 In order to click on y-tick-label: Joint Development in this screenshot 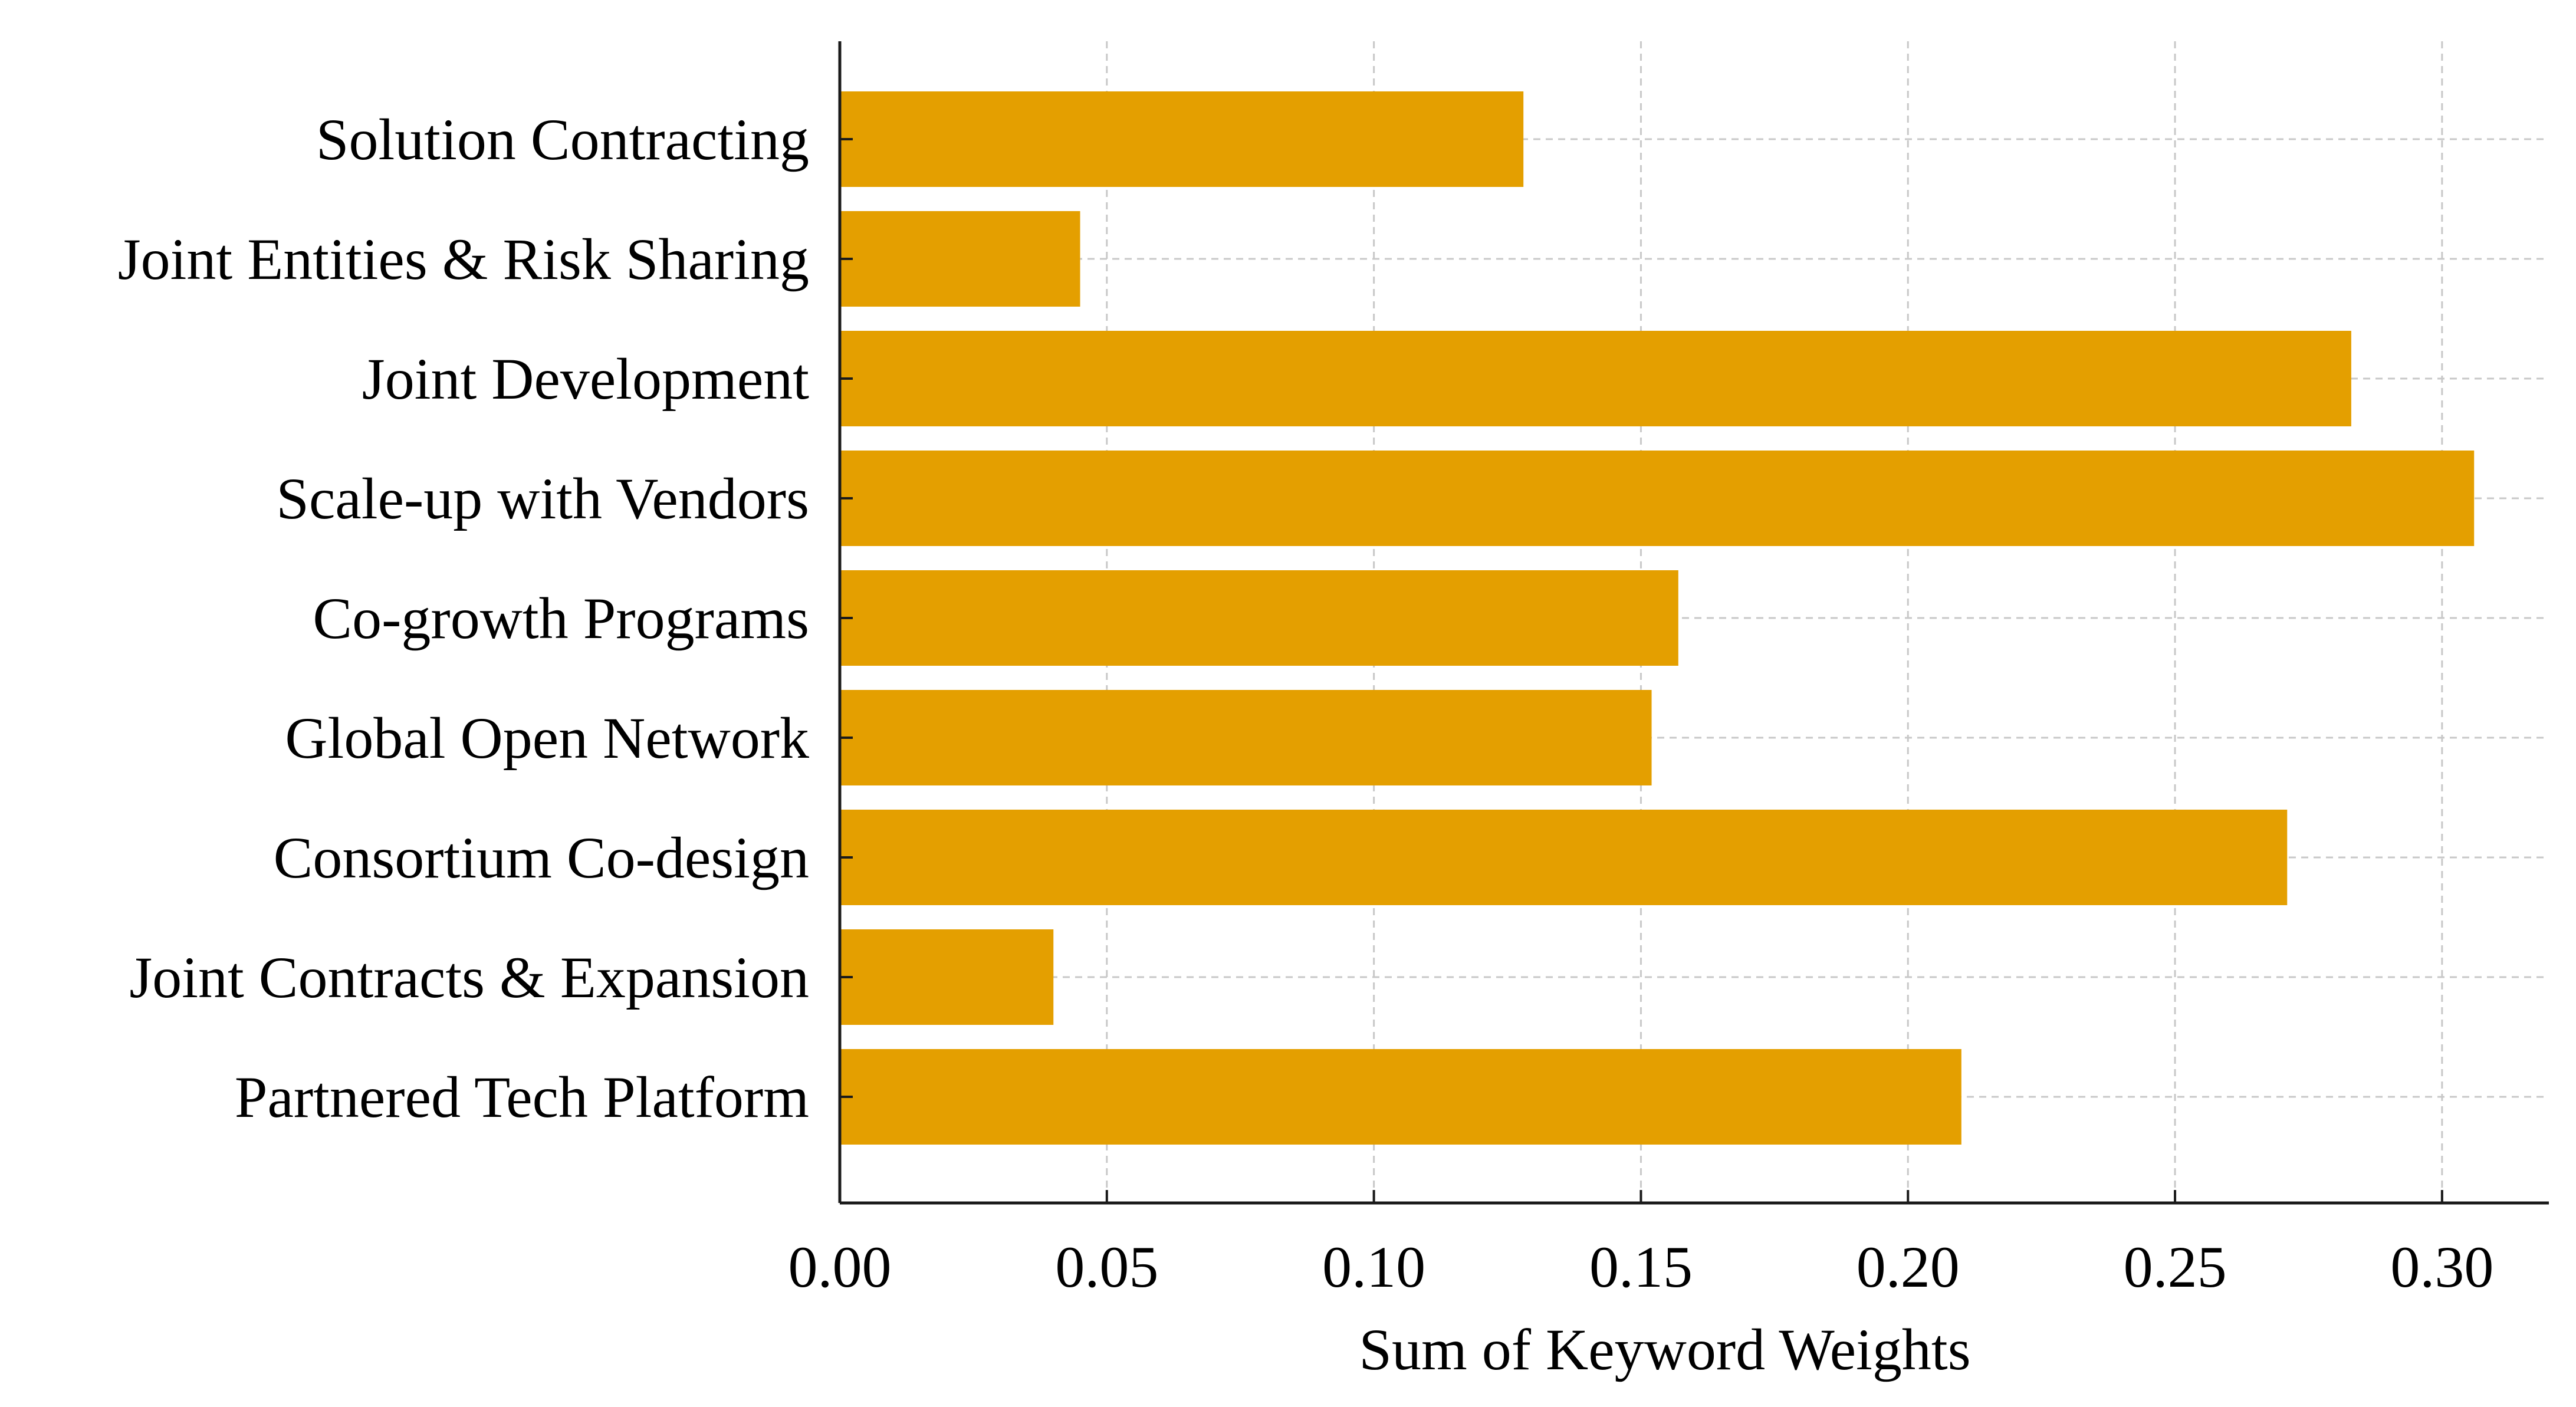, I will do `click(585, 379)`.